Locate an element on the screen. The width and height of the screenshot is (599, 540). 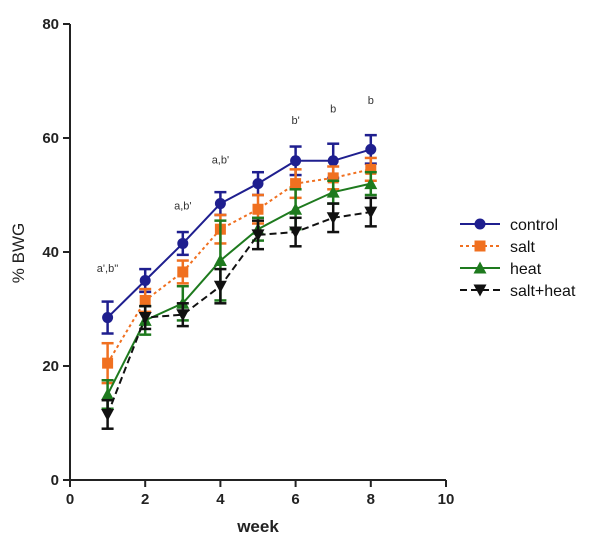
y-tick-label: 40 is located at coordinates (50, 252).